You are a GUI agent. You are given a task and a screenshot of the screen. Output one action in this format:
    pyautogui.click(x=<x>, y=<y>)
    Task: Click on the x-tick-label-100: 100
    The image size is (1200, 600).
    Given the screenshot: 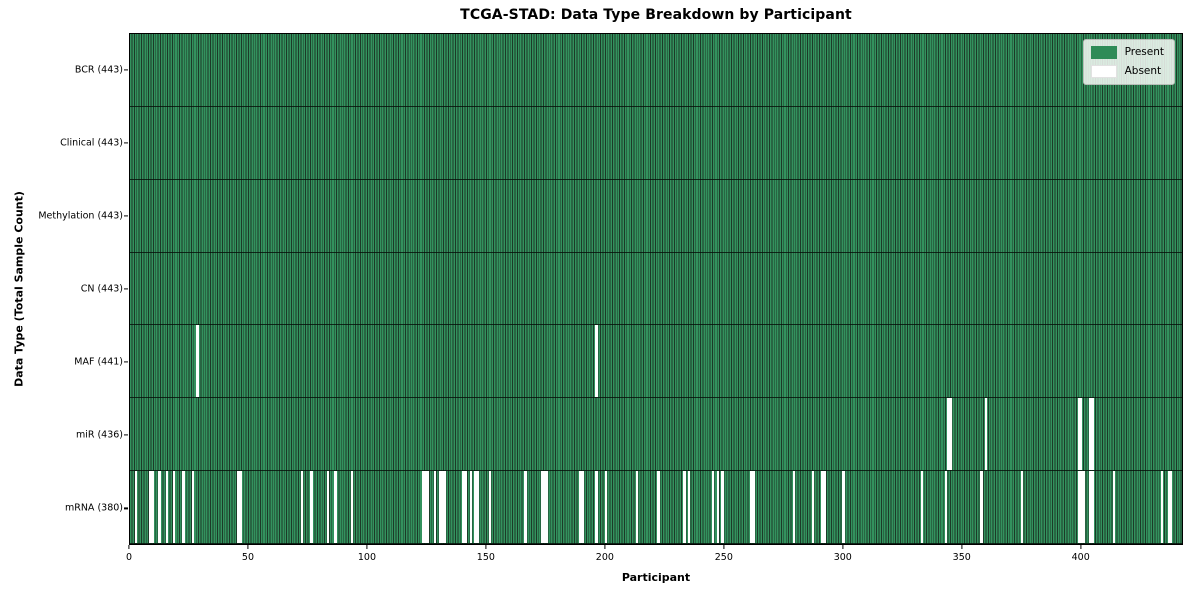 What is the action you would take?
    pyautogui.click(x=366, y=557)
    